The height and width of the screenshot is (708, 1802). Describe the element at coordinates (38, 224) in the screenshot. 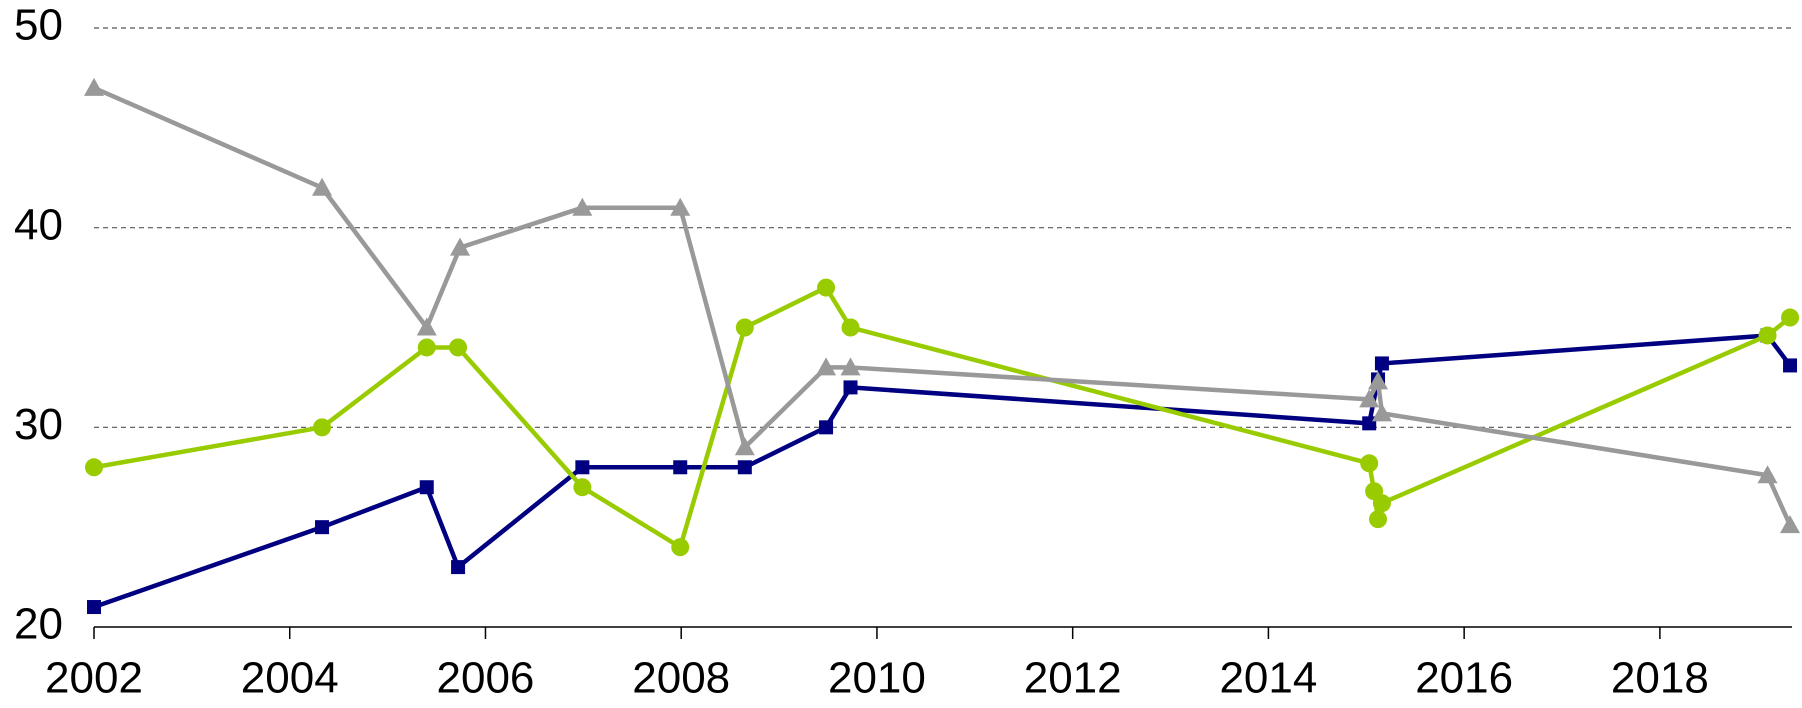

I see `y-tick-label: 40` at that location.